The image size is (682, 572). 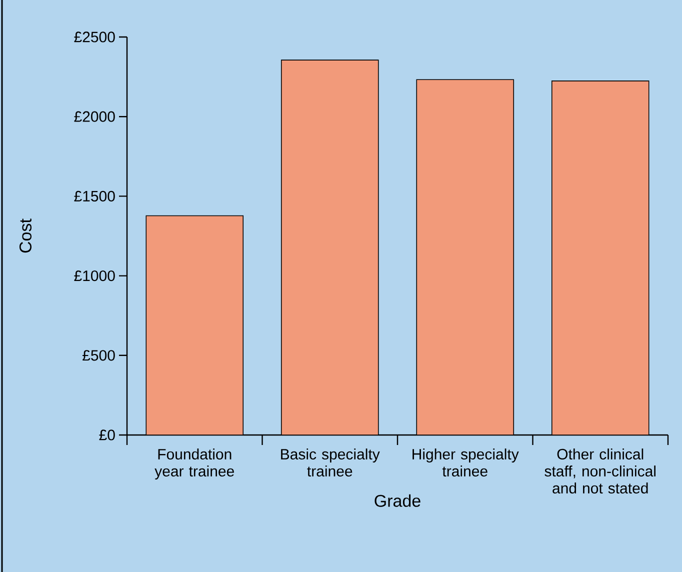 What do you see at coordinates (194, 464) in the screenshot?
I see `x-tick-label: Foundation year trainee` at bounding box center [194, 464].